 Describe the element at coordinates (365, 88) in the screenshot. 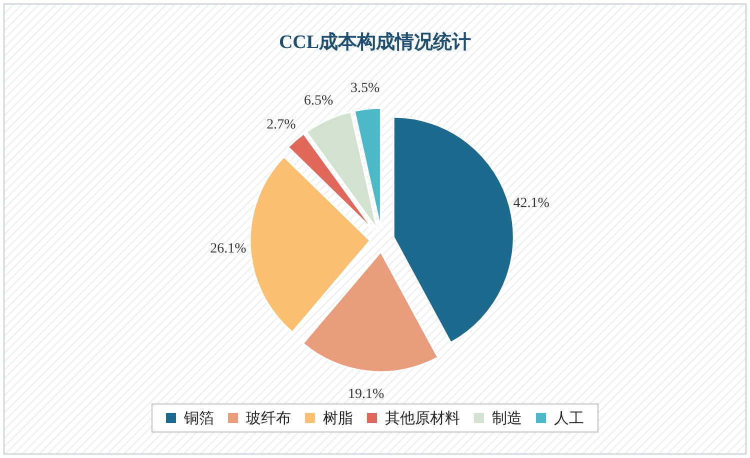

I see `data-label: 3.5%` at that location.